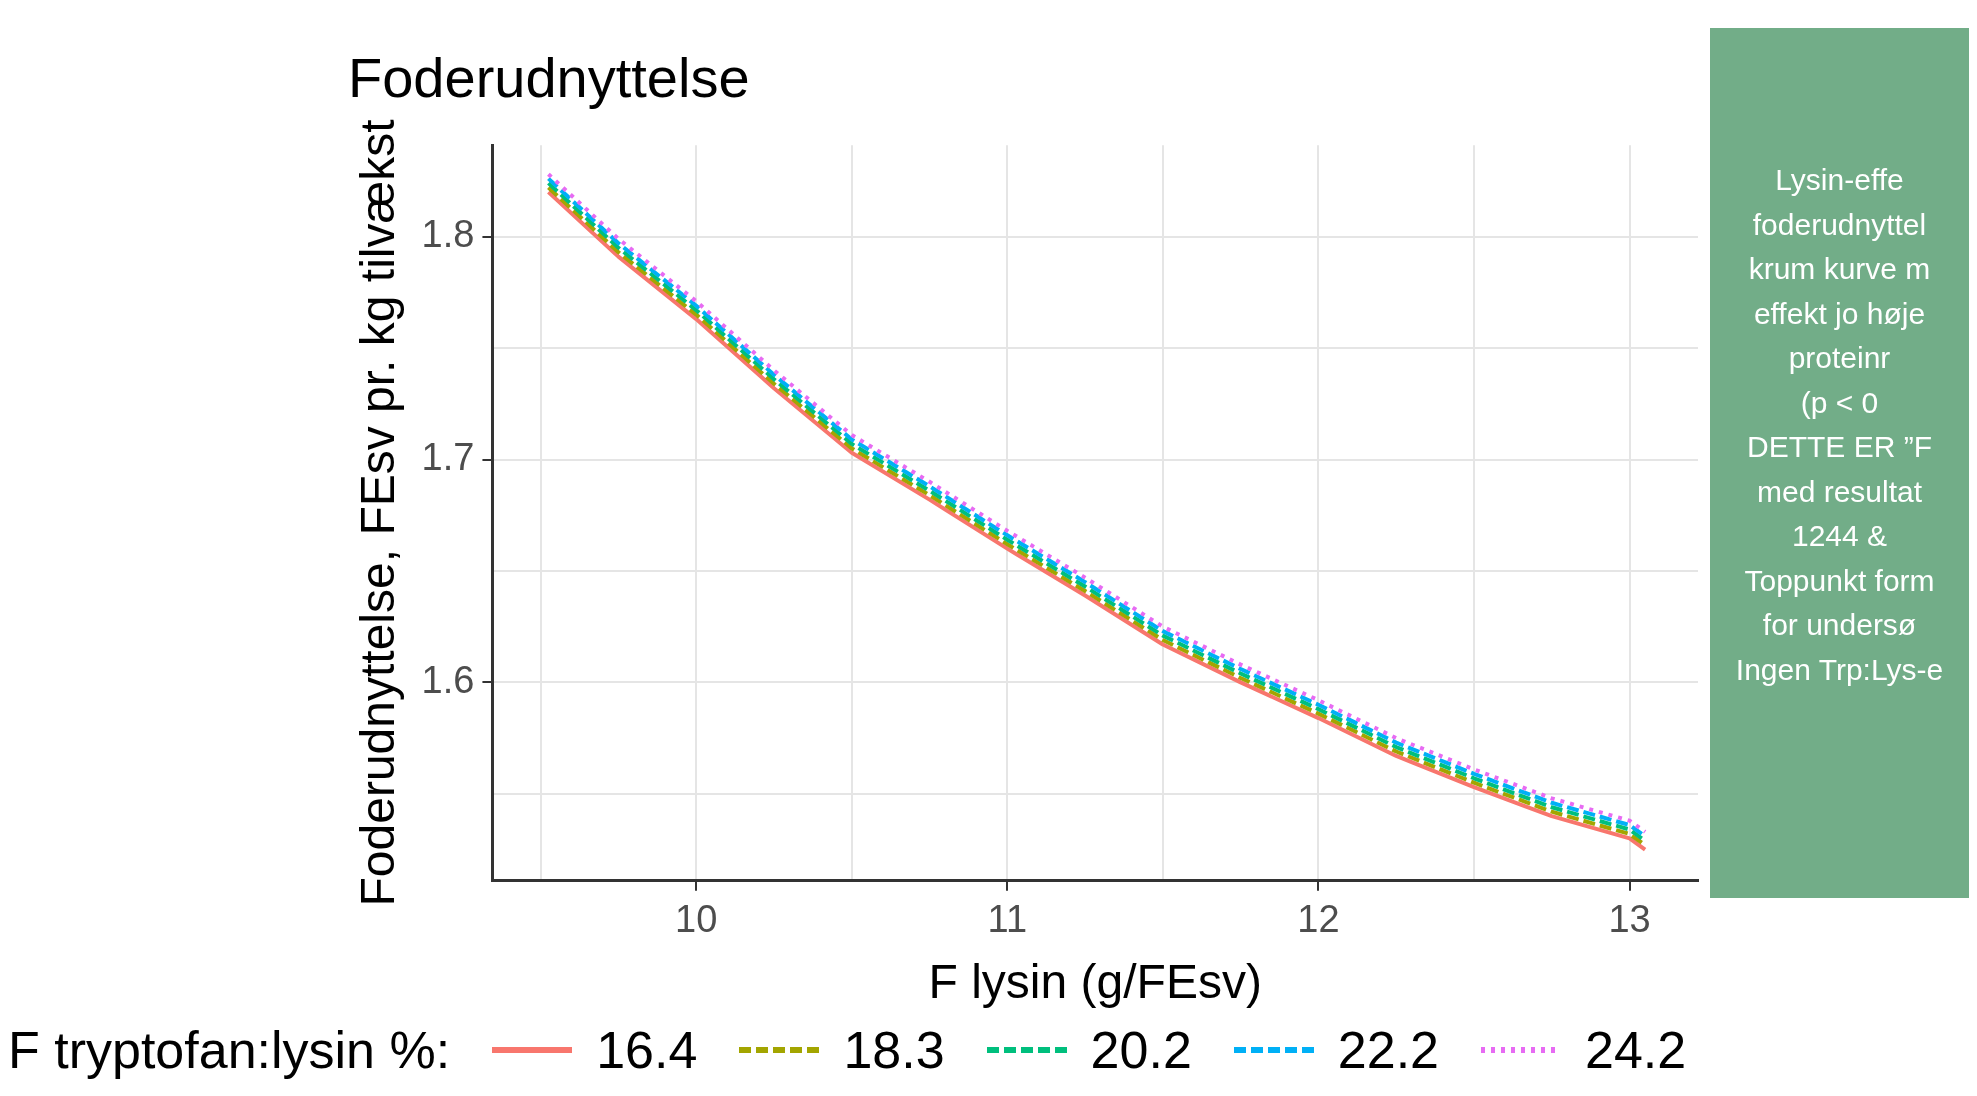  I want to click on y-axis-title: Foderudnyttelse, FEsv pr. kg tilvækst, so click(378, 513).